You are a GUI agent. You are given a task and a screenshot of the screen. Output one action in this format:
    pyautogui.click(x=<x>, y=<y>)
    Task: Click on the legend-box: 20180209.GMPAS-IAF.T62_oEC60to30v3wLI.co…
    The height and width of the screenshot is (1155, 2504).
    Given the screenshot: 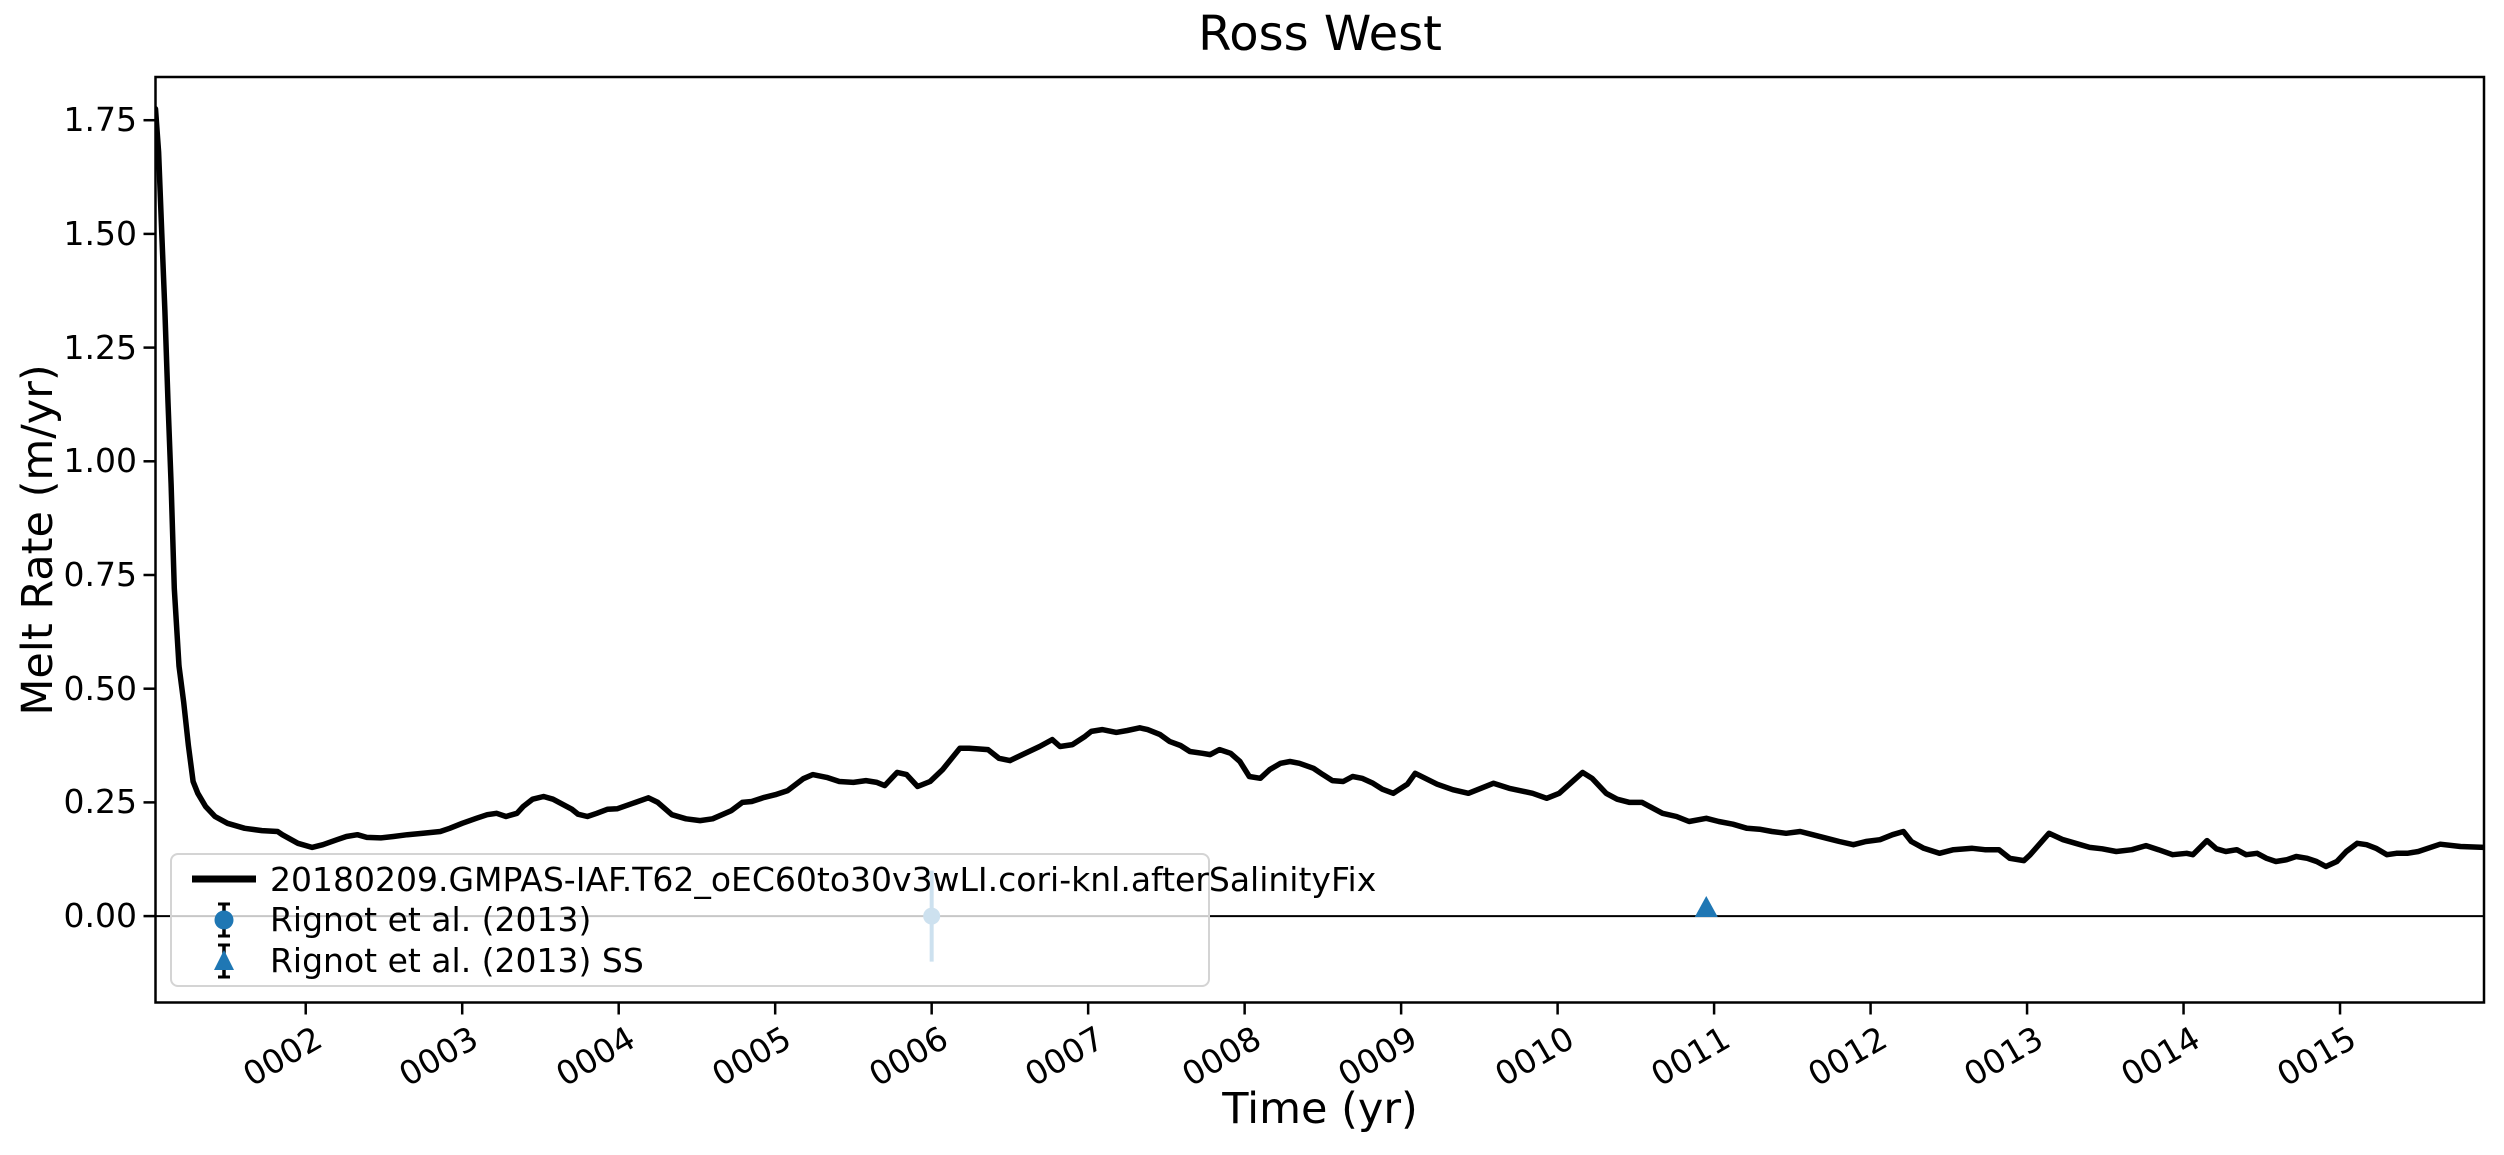 What is the action you would take?
    pyautogui.click(x=773, y=920)
    